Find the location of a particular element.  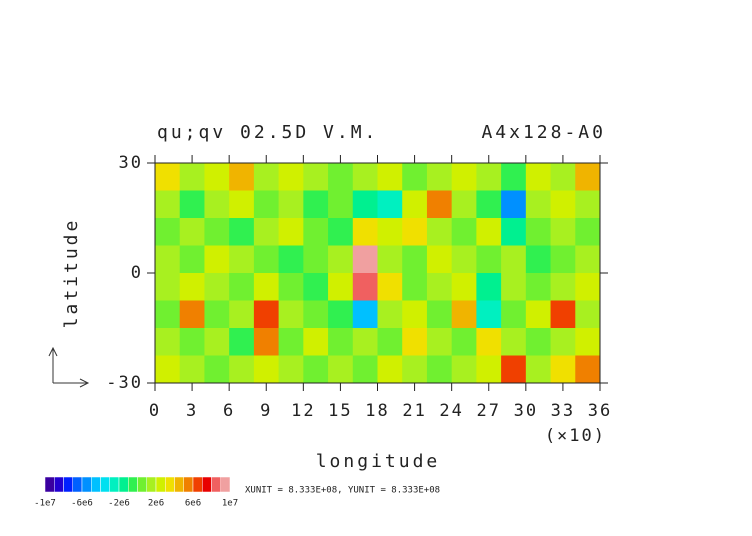

colorbar-tick-label: 2e6 is located at coordinates (156, 504).